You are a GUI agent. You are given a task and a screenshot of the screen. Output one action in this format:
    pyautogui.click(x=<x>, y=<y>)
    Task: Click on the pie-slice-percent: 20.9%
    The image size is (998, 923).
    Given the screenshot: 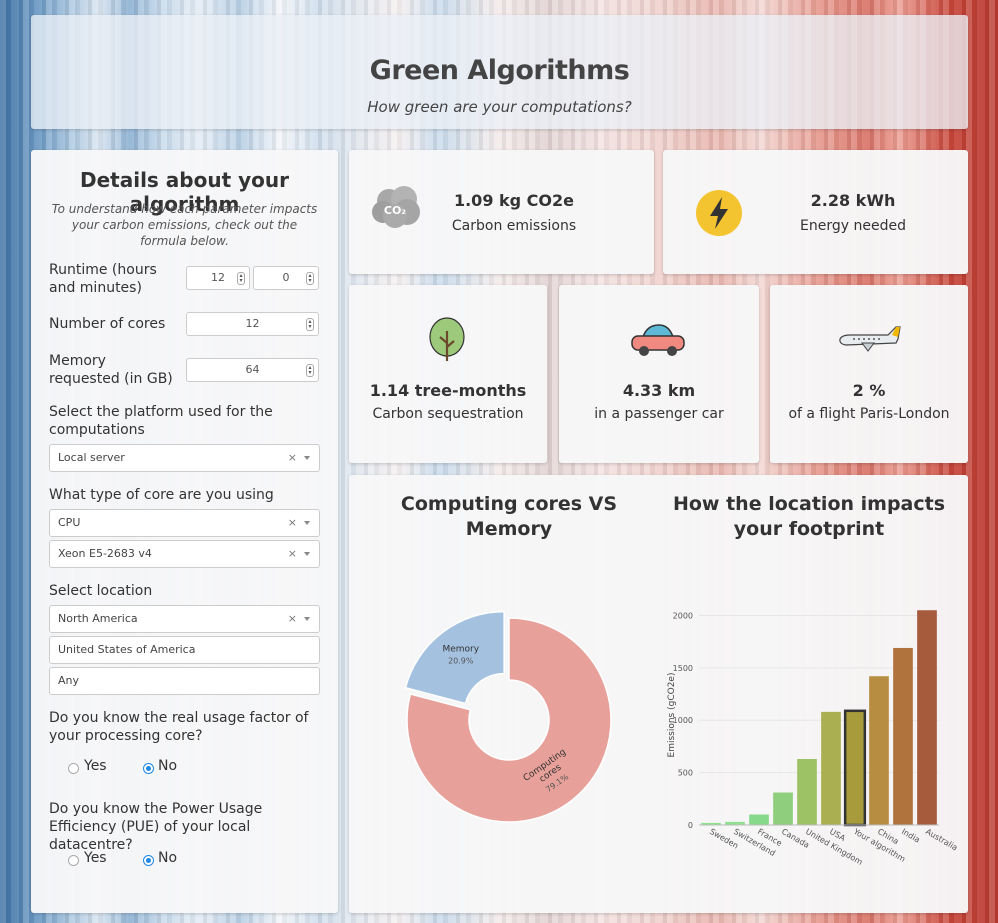 What is the action you would take?
    pyautogui.click(x=461, y=660)
    